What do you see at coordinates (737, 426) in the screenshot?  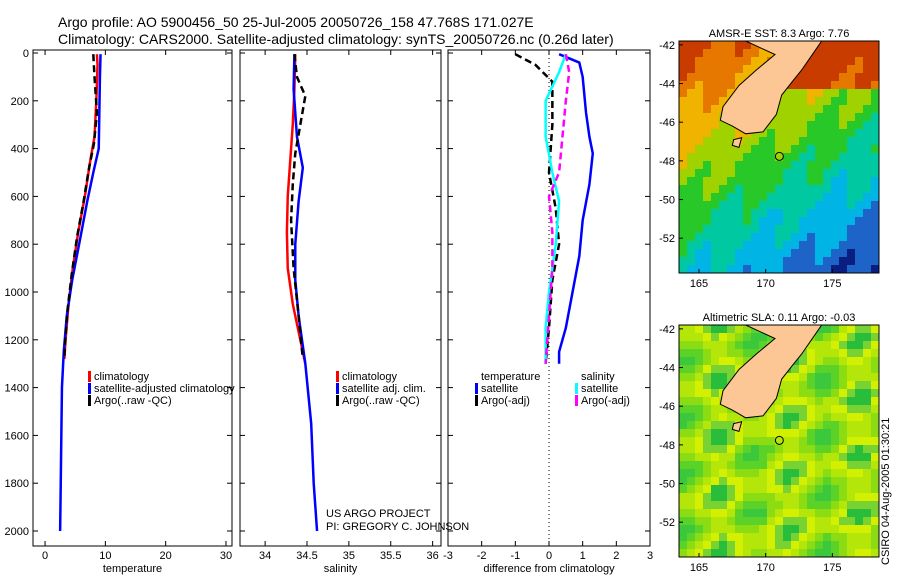 I see `stewart-island-land` at bounding box center [737, 426].